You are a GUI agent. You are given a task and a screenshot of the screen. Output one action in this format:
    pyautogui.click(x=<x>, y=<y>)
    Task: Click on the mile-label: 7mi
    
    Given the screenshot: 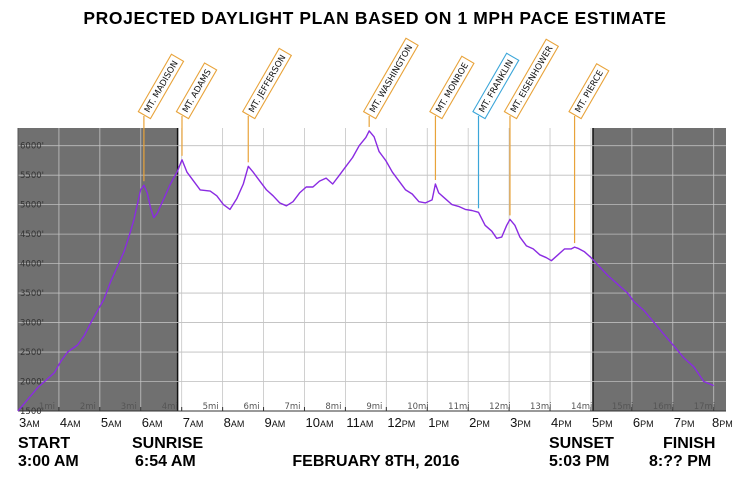 What is the action you would take?
    pyautogui.click(x=292, y=407)
    